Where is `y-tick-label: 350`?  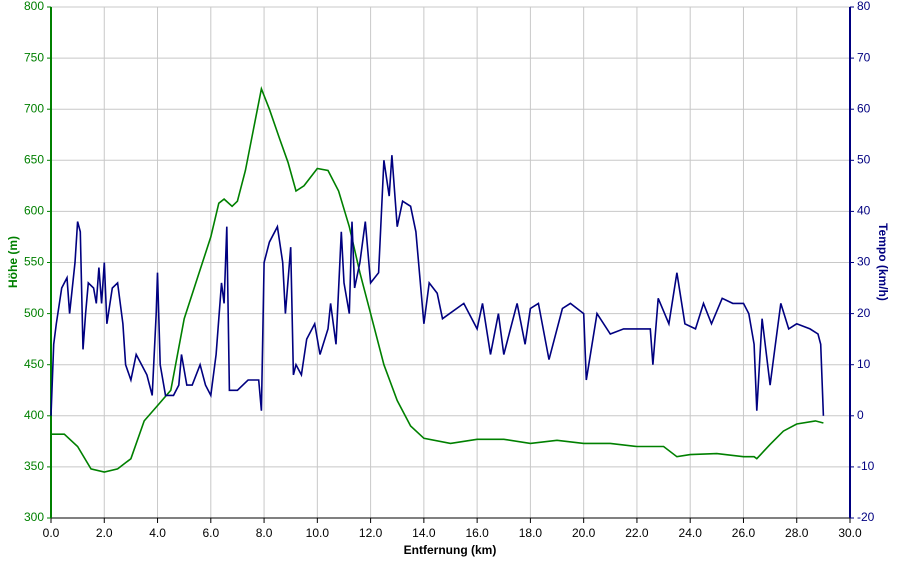 y-tick-label: 350 is located at coordinates (34, 466).